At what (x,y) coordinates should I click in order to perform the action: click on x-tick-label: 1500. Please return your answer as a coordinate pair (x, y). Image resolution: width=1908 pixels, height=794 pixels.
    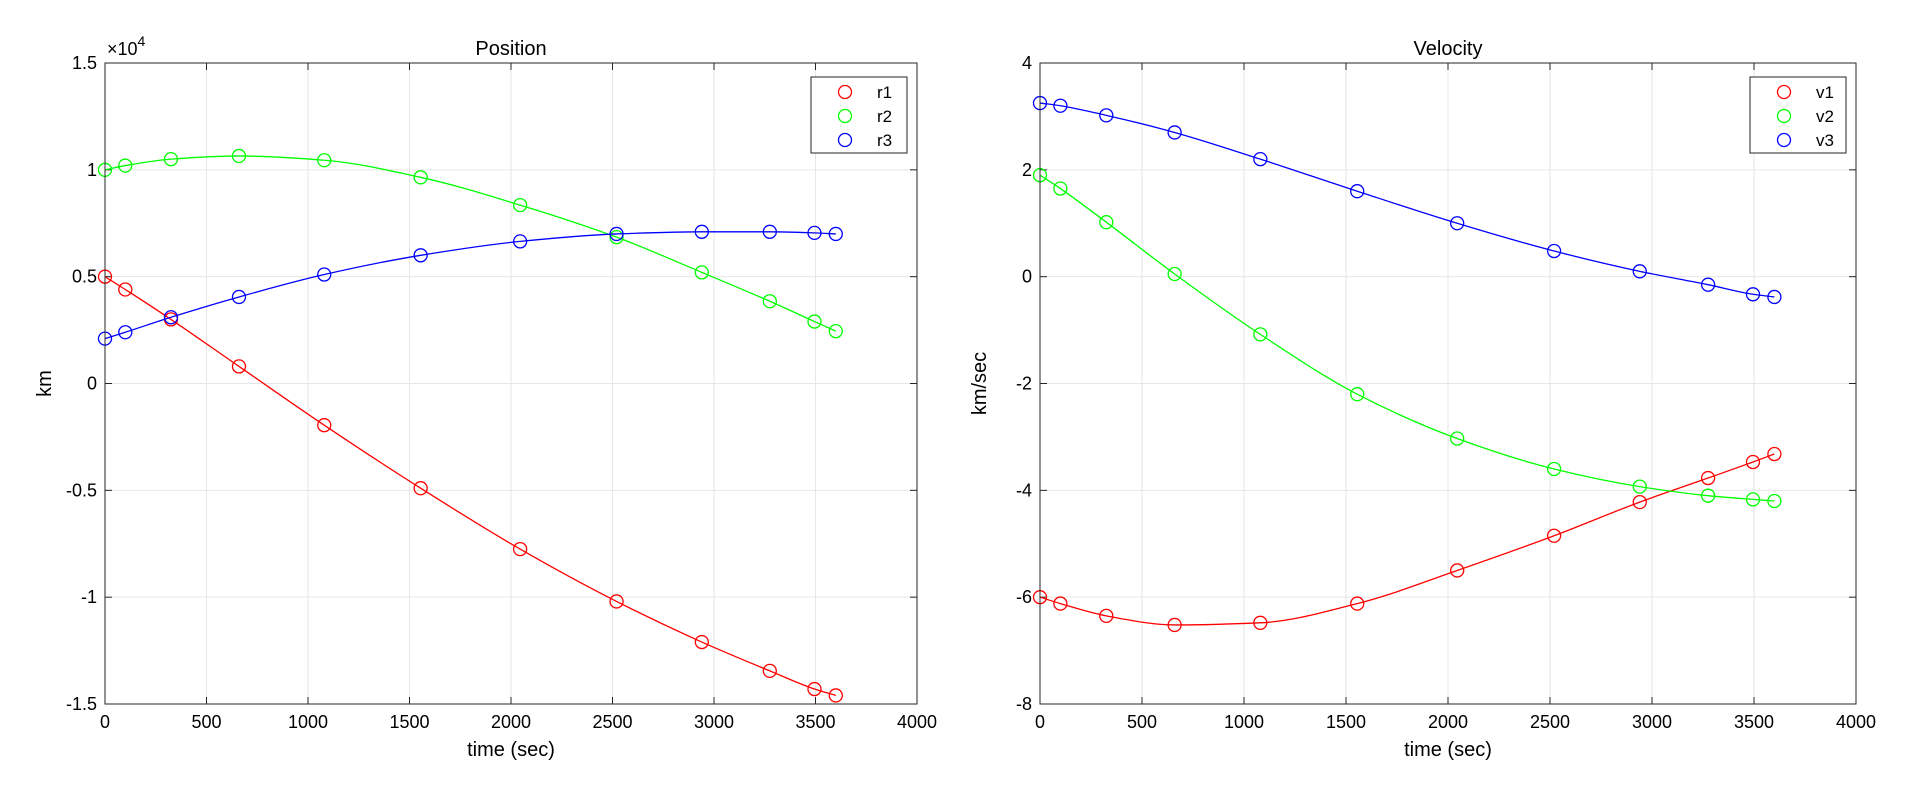
    Looking at the image, I should click on (409, 722).